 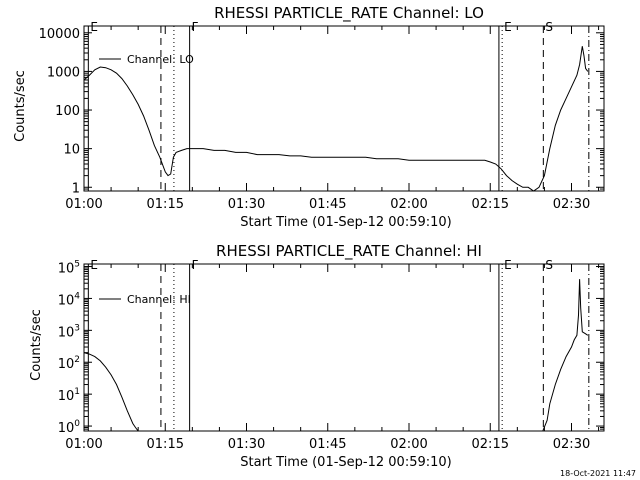 What do you see at coordinates (71, 150) in the screenshot?
I see `y-tick-label: 10` at bounding box center [71, 150].